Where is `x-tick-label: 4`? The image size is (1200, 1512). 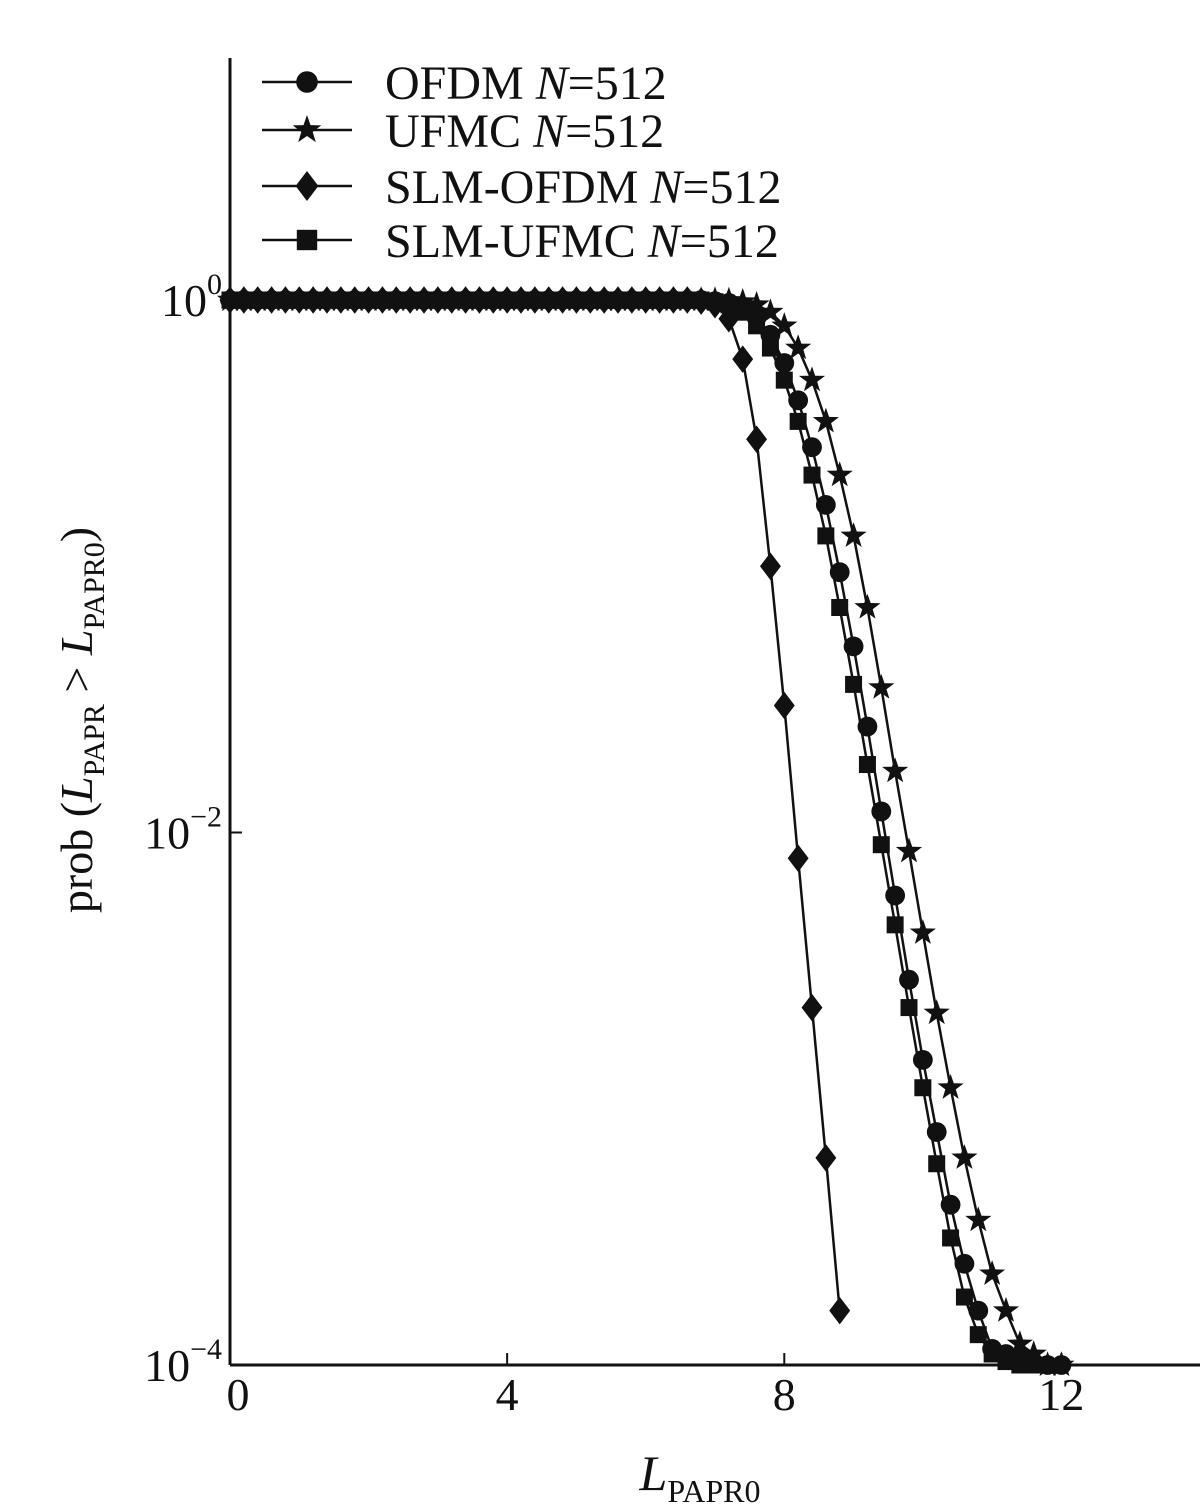 x-tick-label: 4 is located at coordinates (507, 1394).